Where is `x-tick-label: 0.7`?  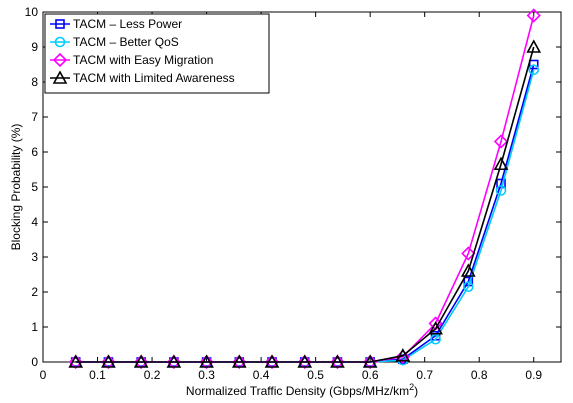 x-tick-label: 0.7 is located at coordinates (424, 375).